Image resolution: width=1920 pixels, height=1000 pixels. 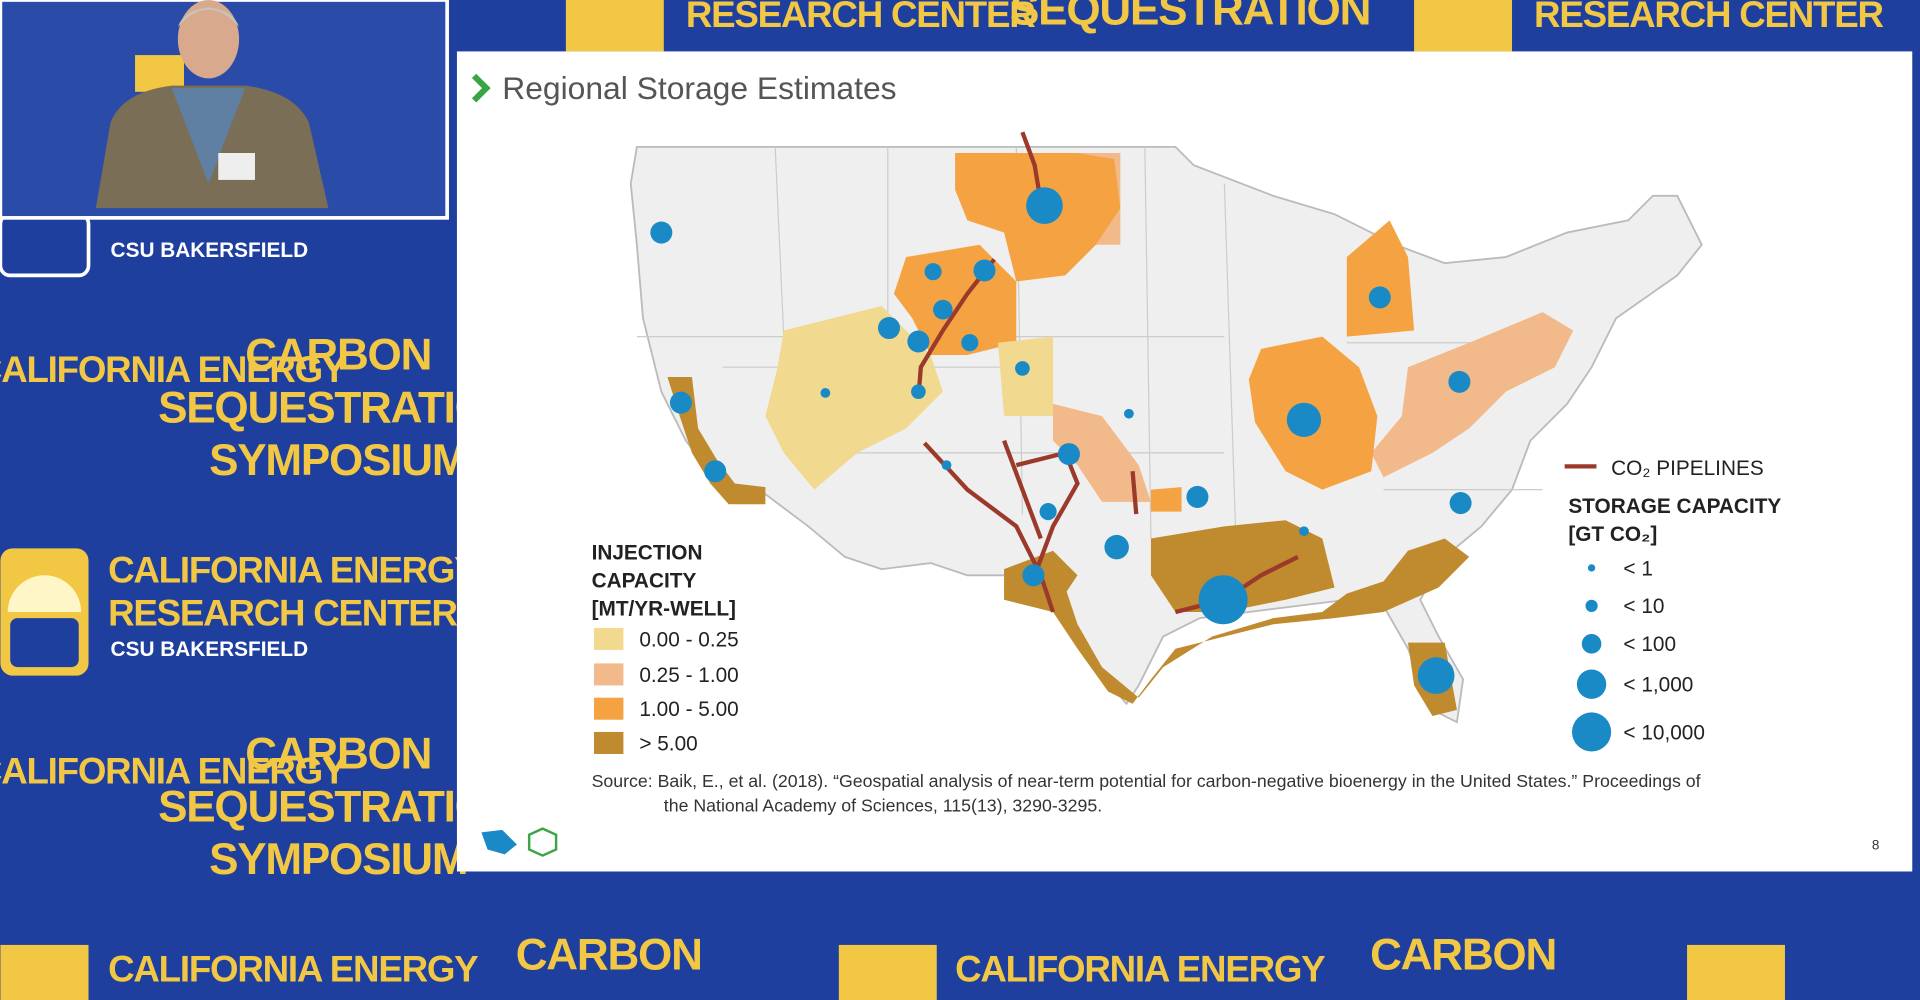 I want to click on injection-legend-part: [MT/YR-WELL], so click(x=664, y=609).